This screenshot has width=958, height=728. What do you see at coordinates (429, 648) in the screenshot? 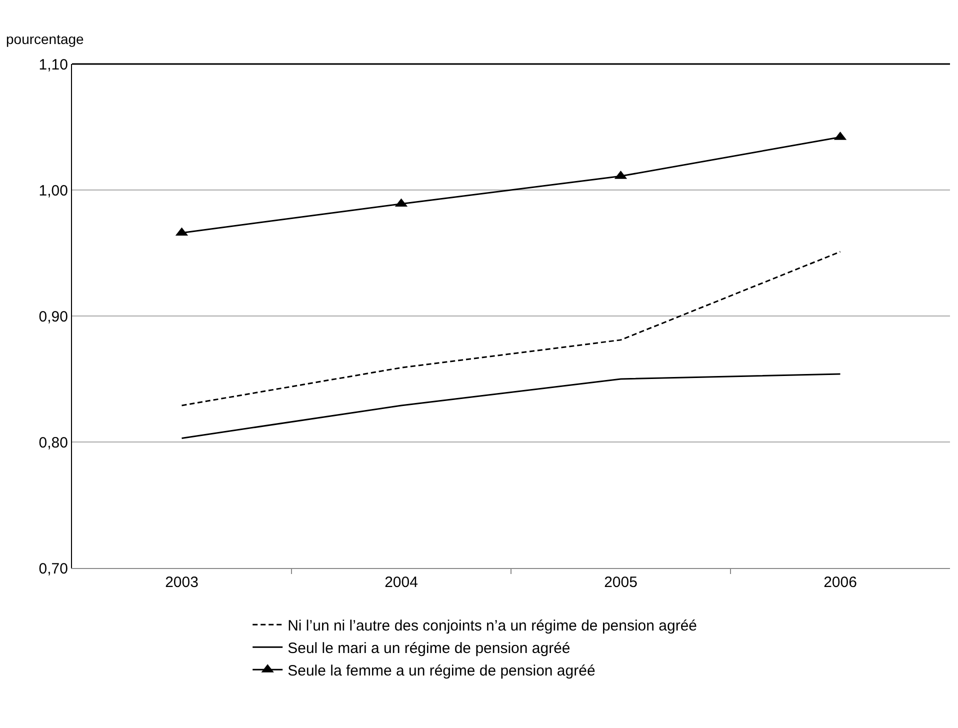
I see `legend-label: Seul le mari a un régime de pension agréé` at bounding box center [429, 648].